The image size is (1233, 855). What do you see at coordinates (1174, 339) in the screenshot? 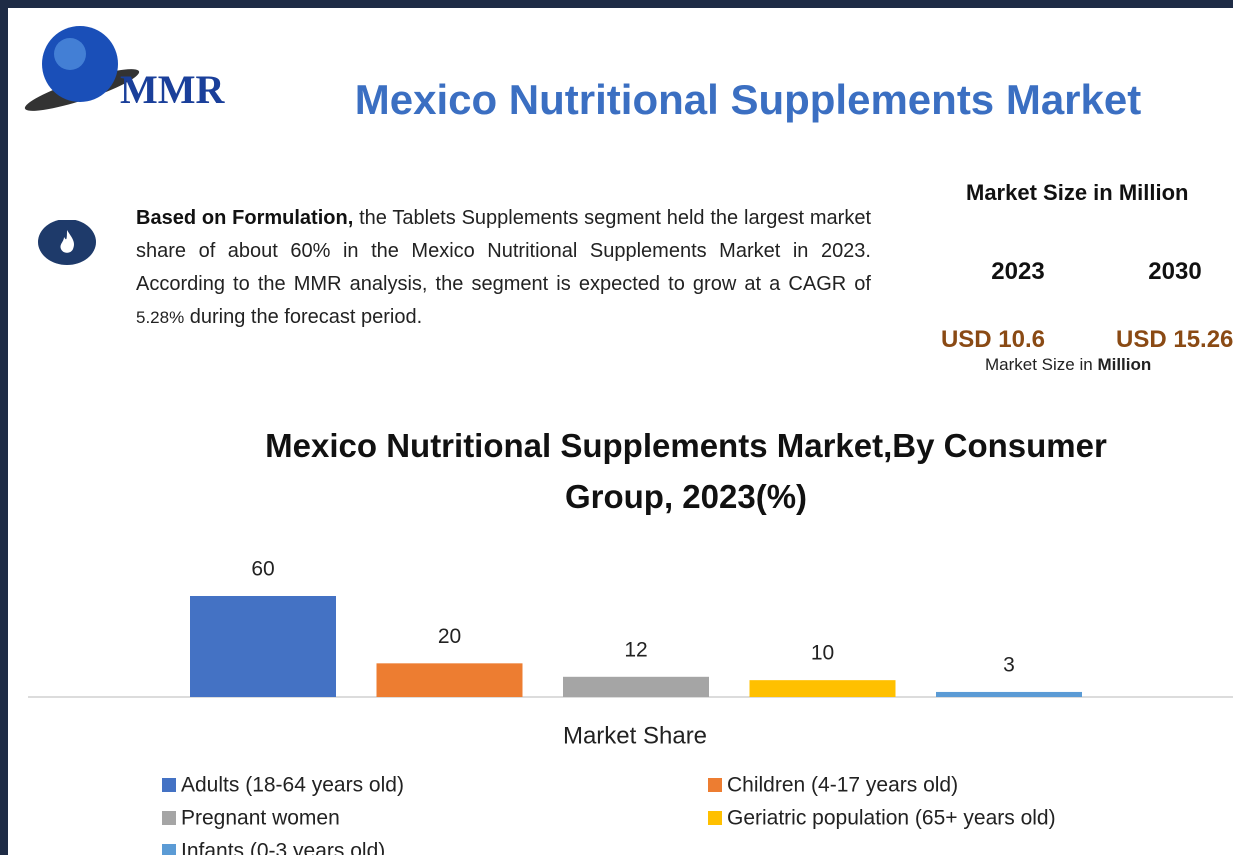
I see `market-value: USD 15.26` at bounding box center [1174, 339].